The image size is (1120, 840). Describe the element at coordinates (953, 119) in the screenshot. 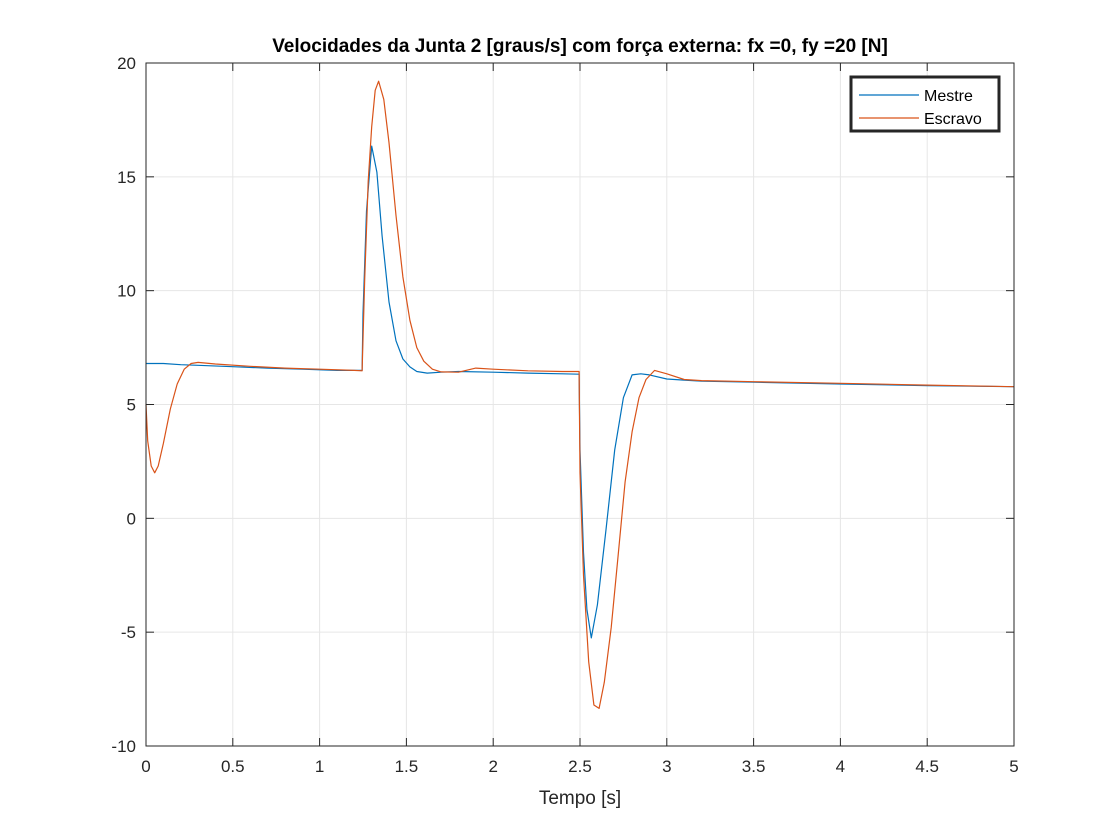

I see `legend-label-escravo: Escravo` at that location.